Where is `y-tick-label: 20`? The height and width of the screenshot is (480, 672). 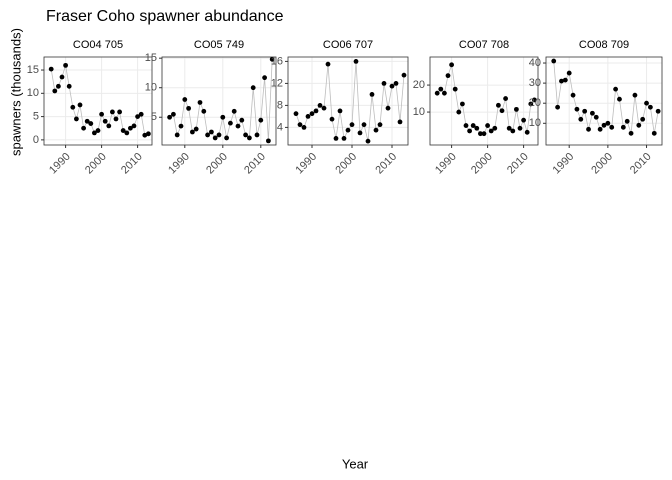 y-tick-label: 20 is located at coordinates (535, 103).